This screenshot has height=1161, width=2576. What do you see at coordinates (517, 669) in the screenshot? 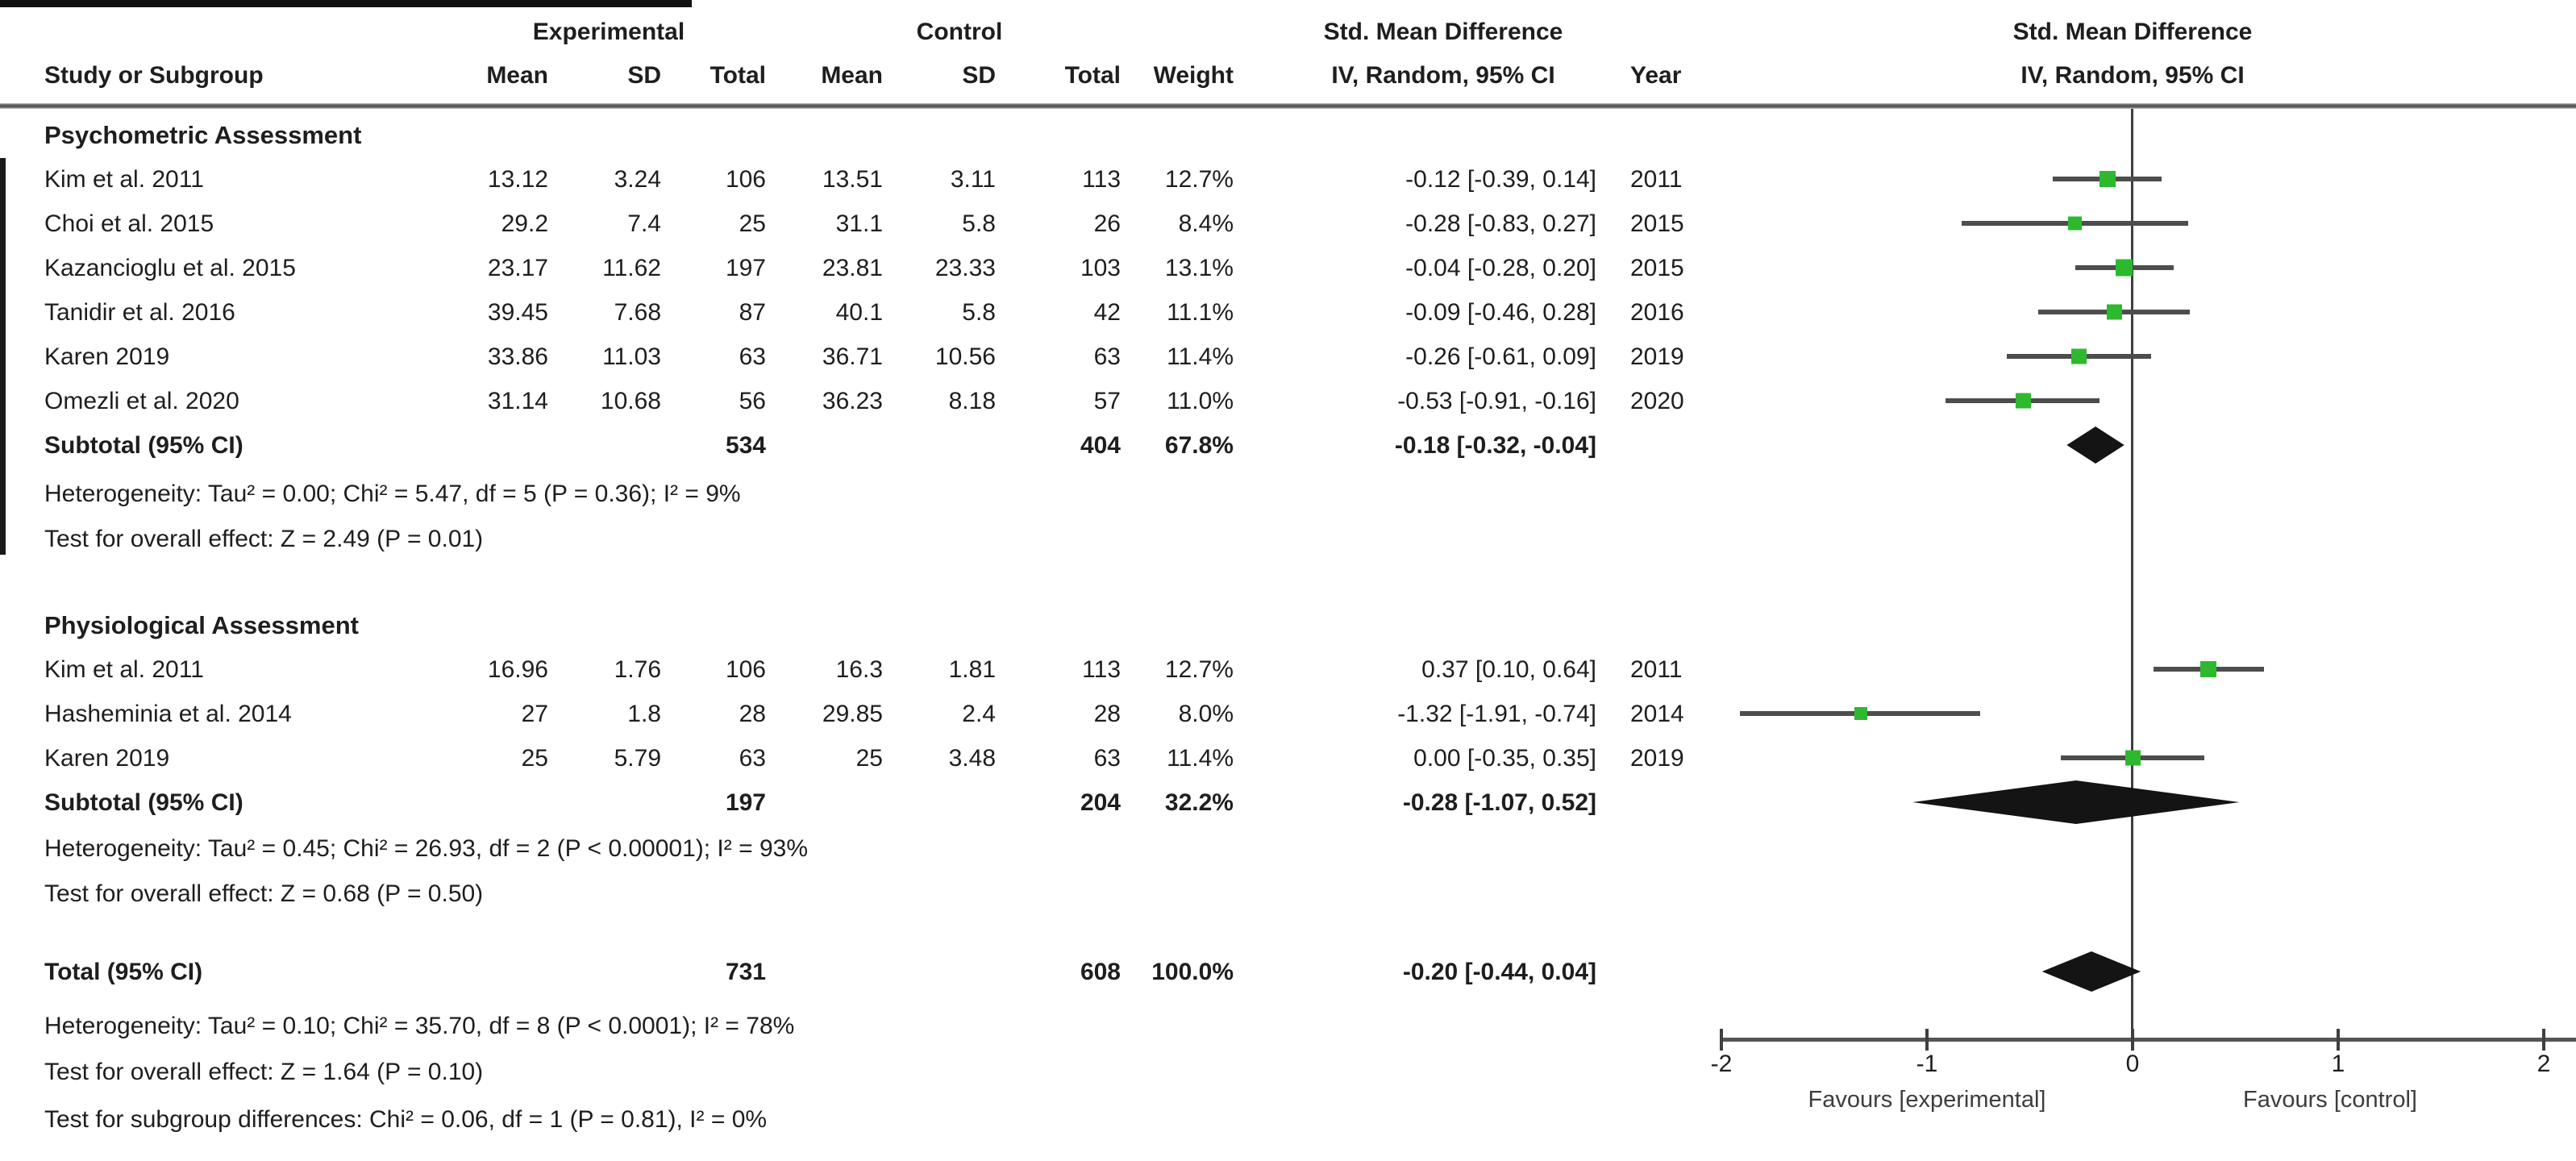
I see `mean-exp-cell: 16.96` at bounding box center [517, 669].